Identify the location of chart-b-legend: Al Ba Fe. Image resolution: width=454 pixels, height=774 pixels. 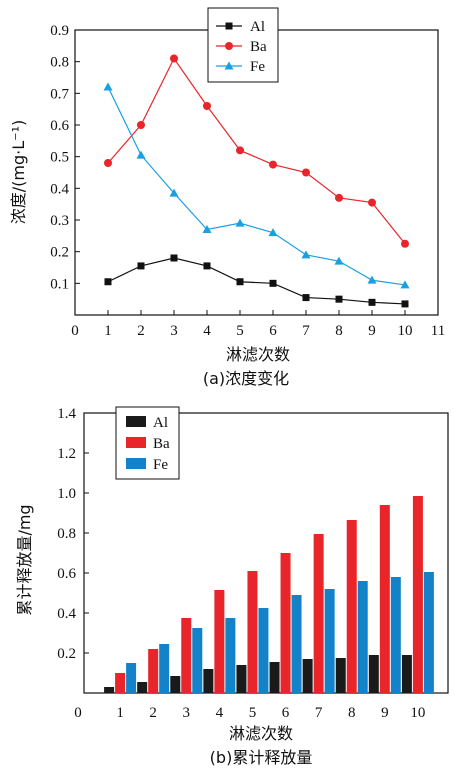
(147, 443).